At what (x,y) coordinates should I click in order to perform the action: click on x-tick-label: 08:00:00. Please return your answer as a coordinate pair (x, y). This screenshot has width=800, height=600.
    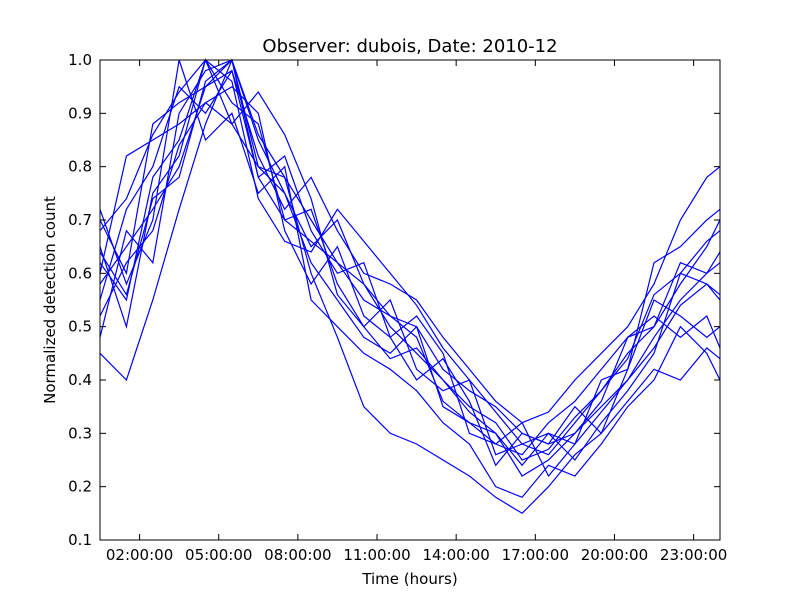
    Looking at the image, I should click on (297, 555).